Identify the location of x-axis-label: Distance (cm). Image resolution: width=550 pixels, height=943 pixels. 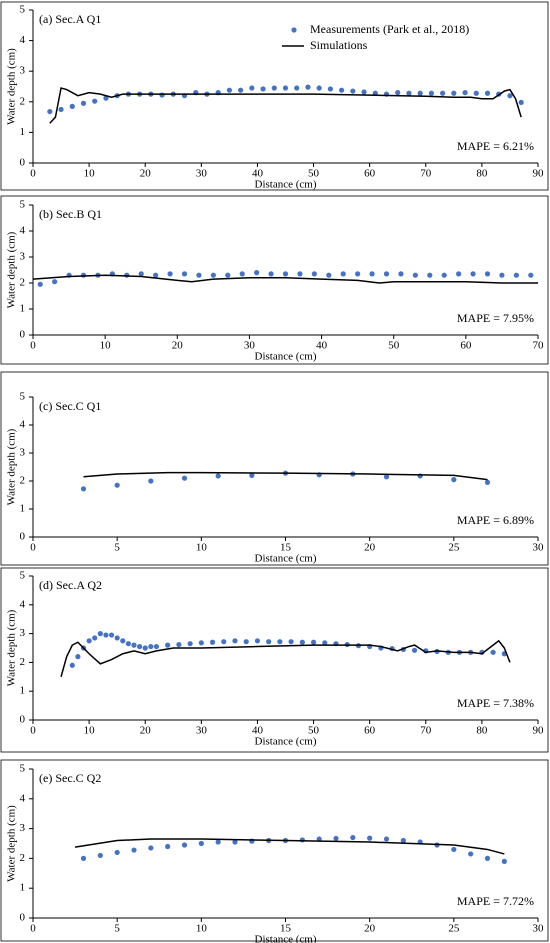
(286, 742).